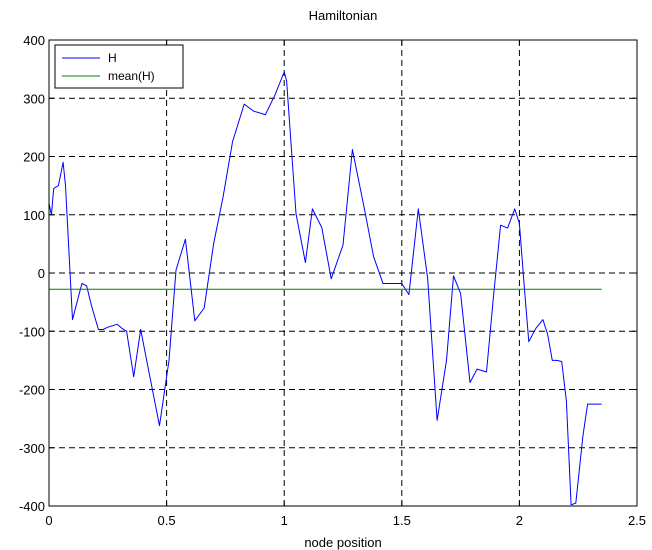 This screenshot has height=550, width=652. What do you see at coordinates (342, 542) in the screenshot?
I see `x-axis-label: node position` at bounding box center [342, 542].